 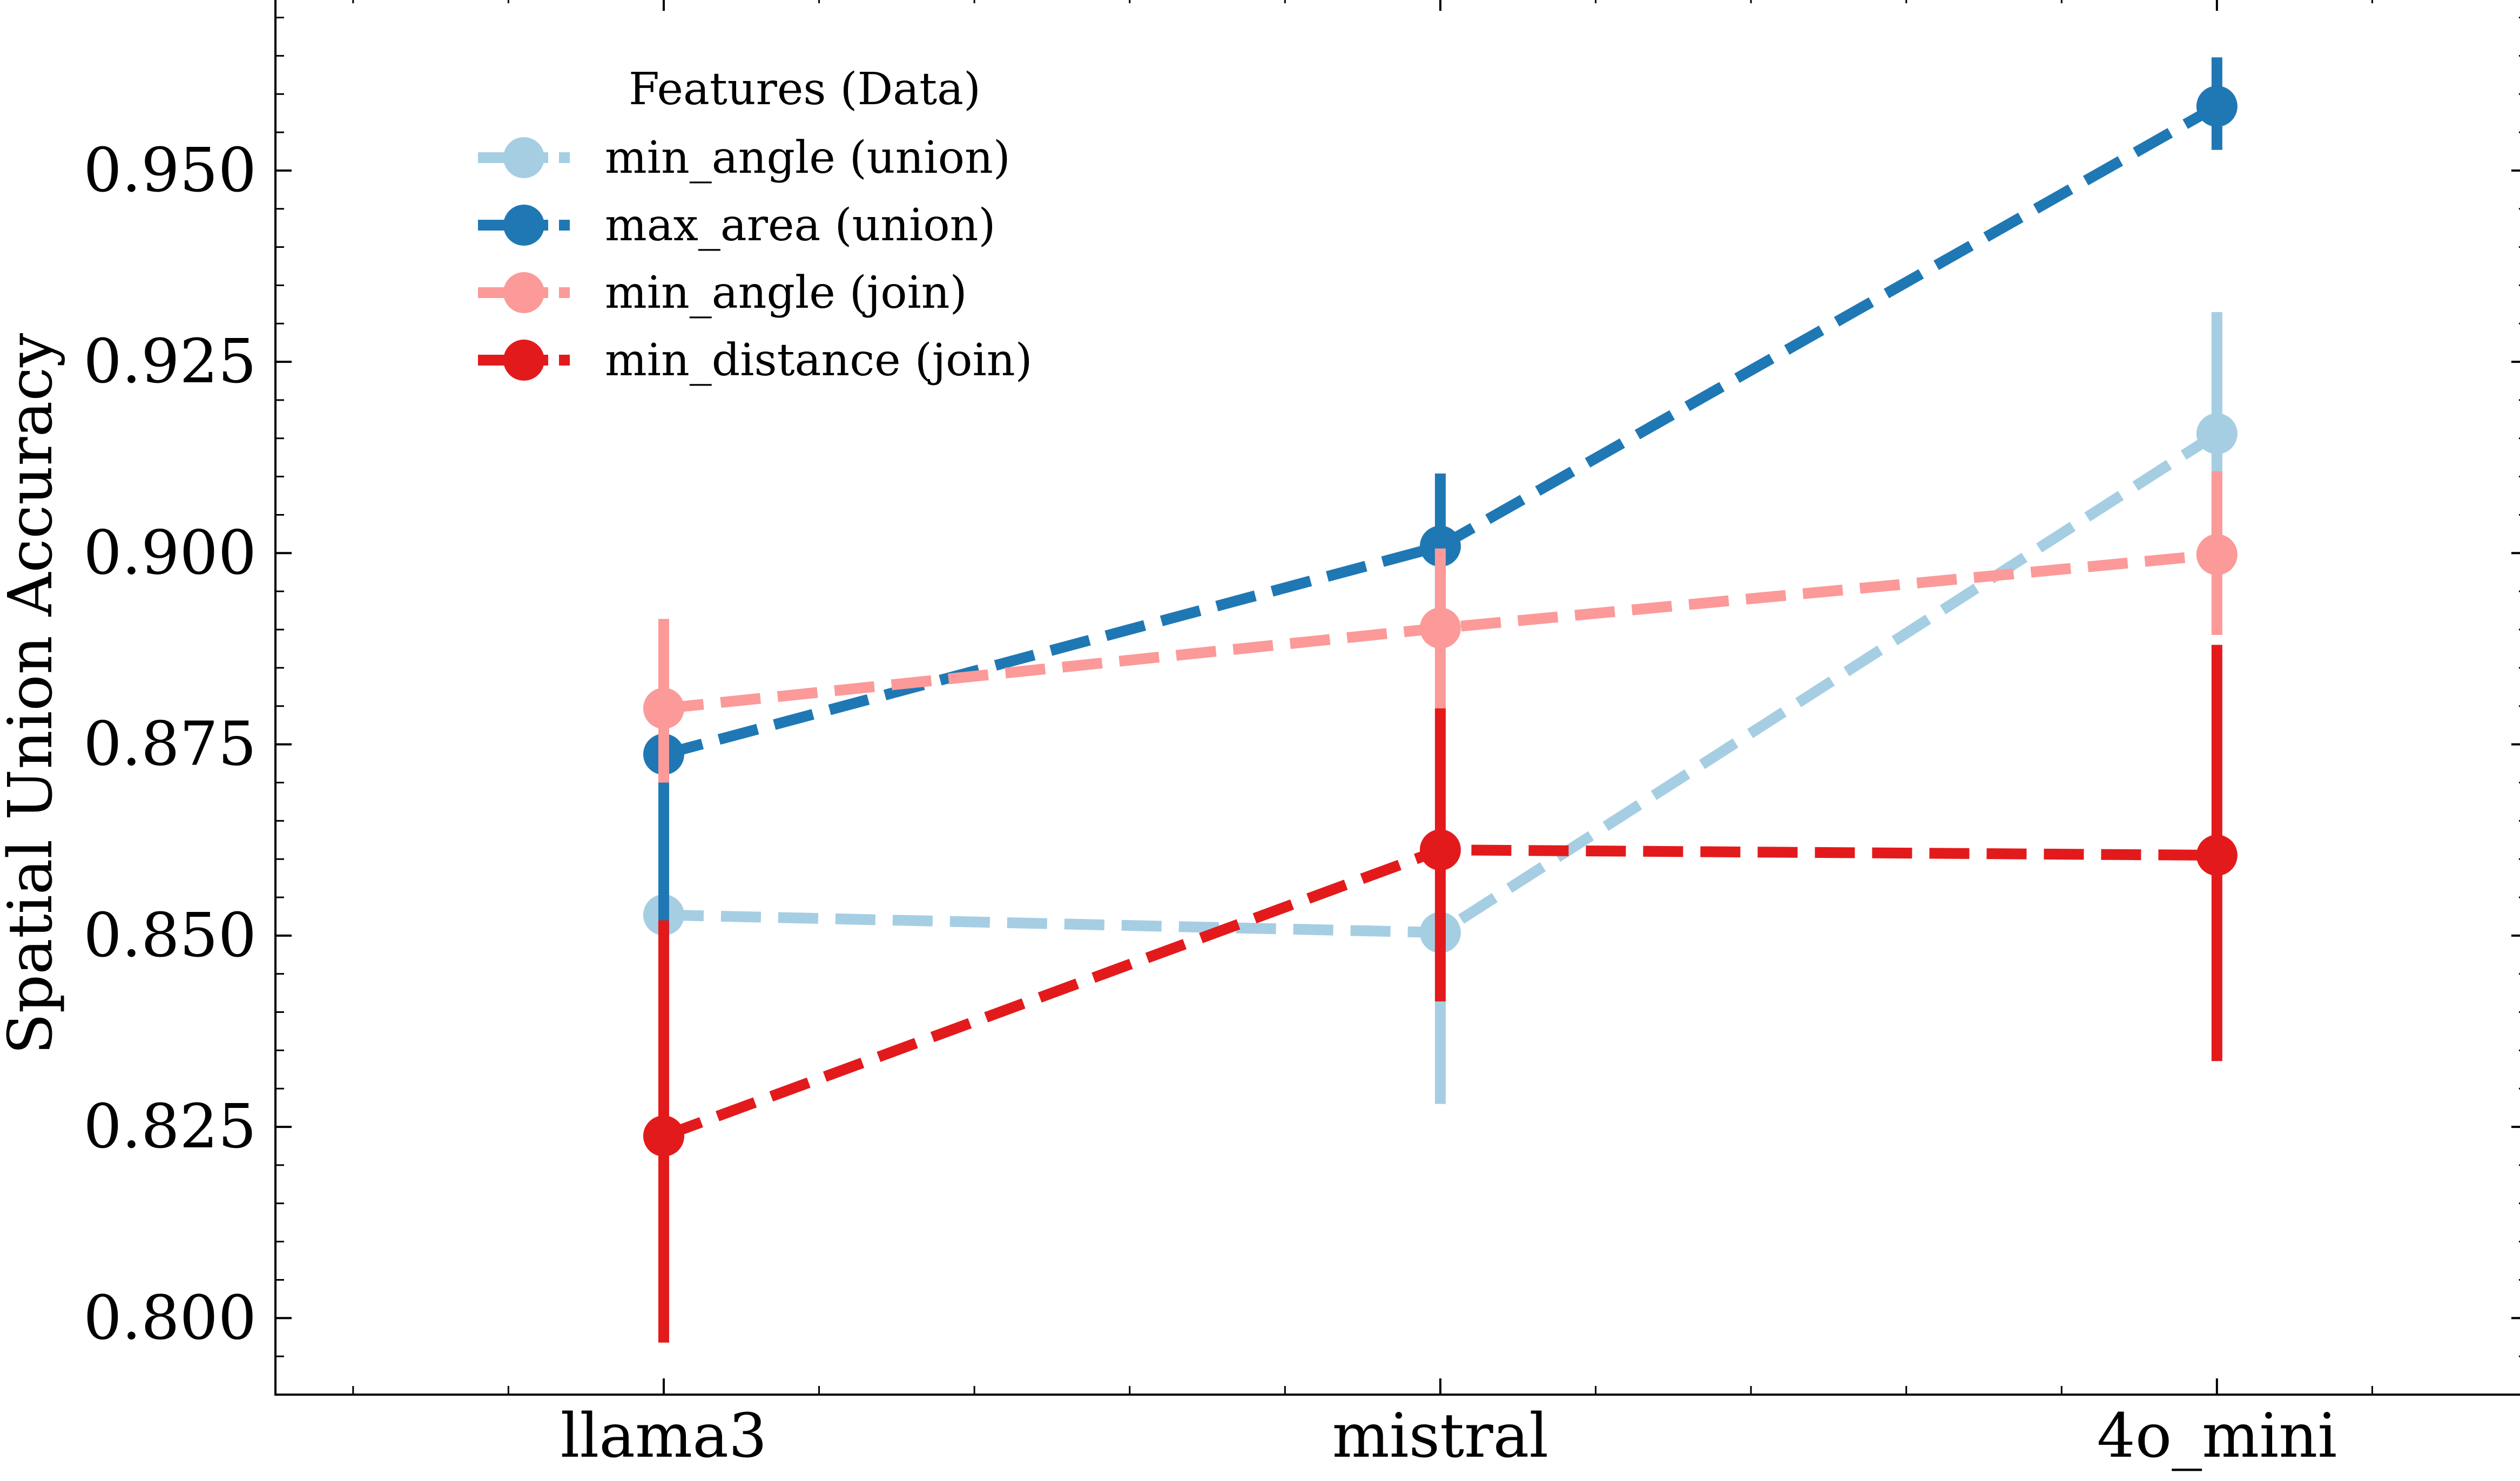 I want to click on legend-title: Features (Data), so click(x=805, y=89).